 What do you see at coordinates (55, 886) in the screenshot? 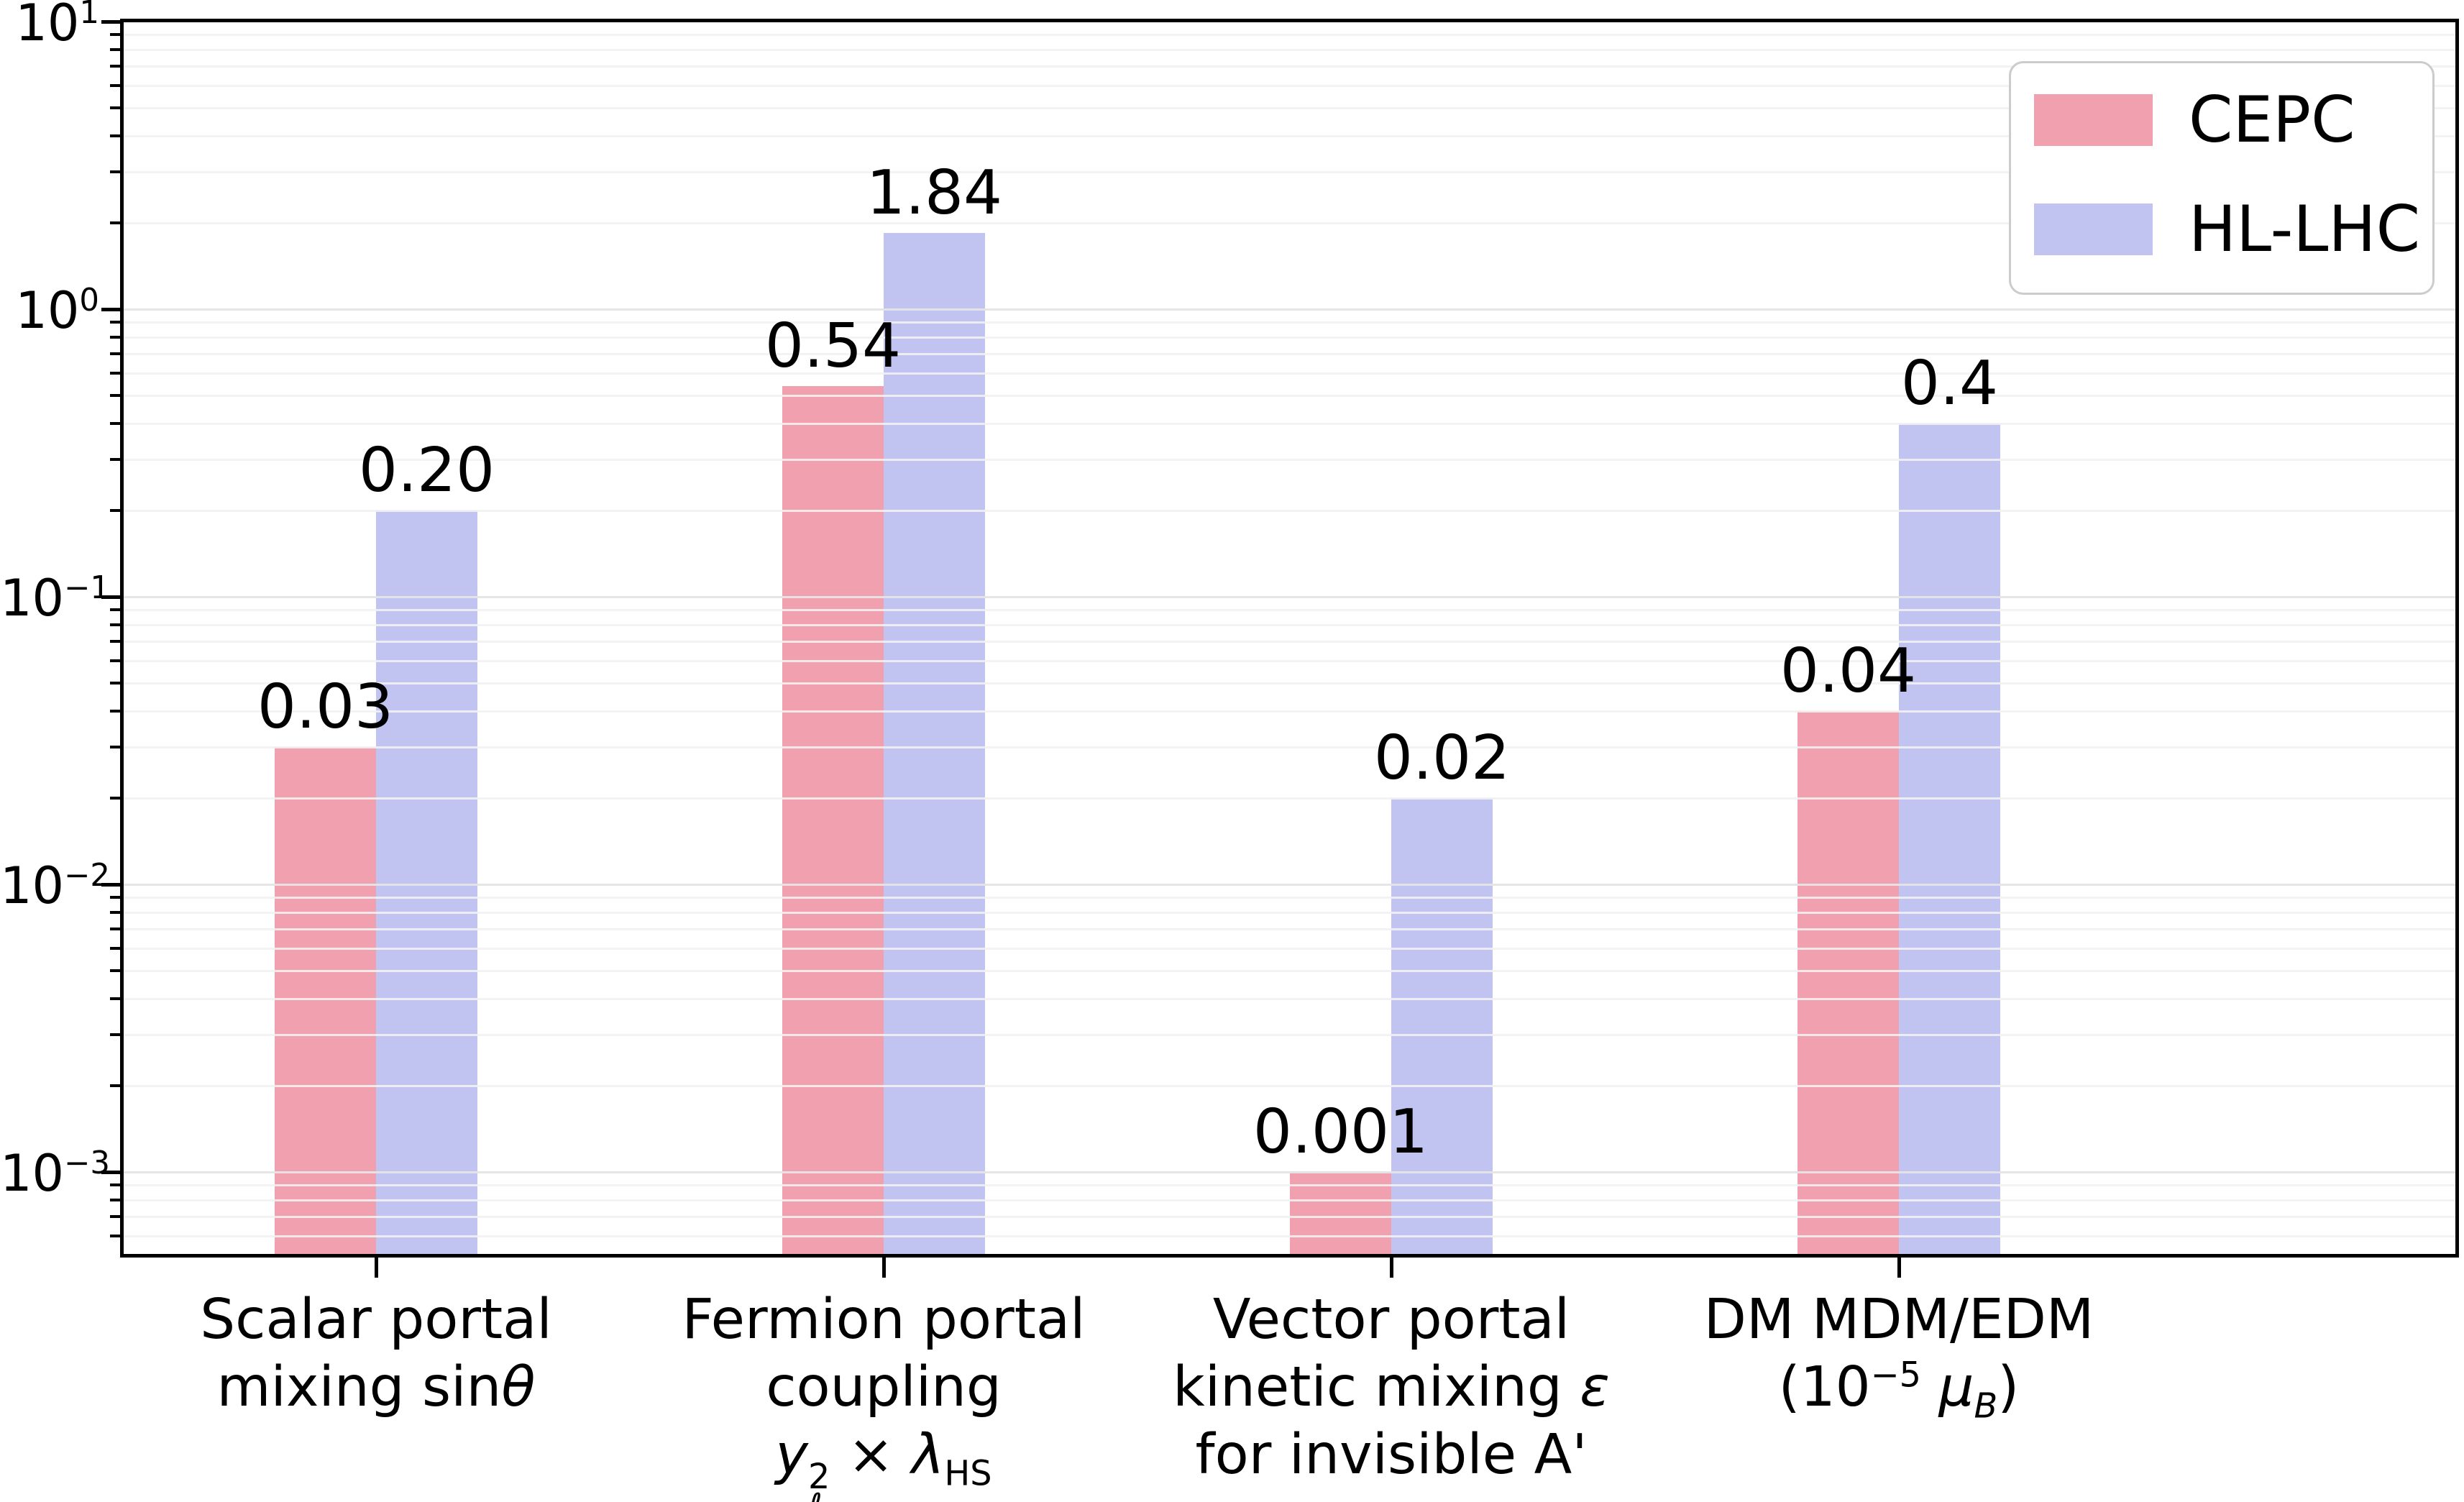
I see `y-tick-label: 10⁻²` at bounding box center [55, 886].